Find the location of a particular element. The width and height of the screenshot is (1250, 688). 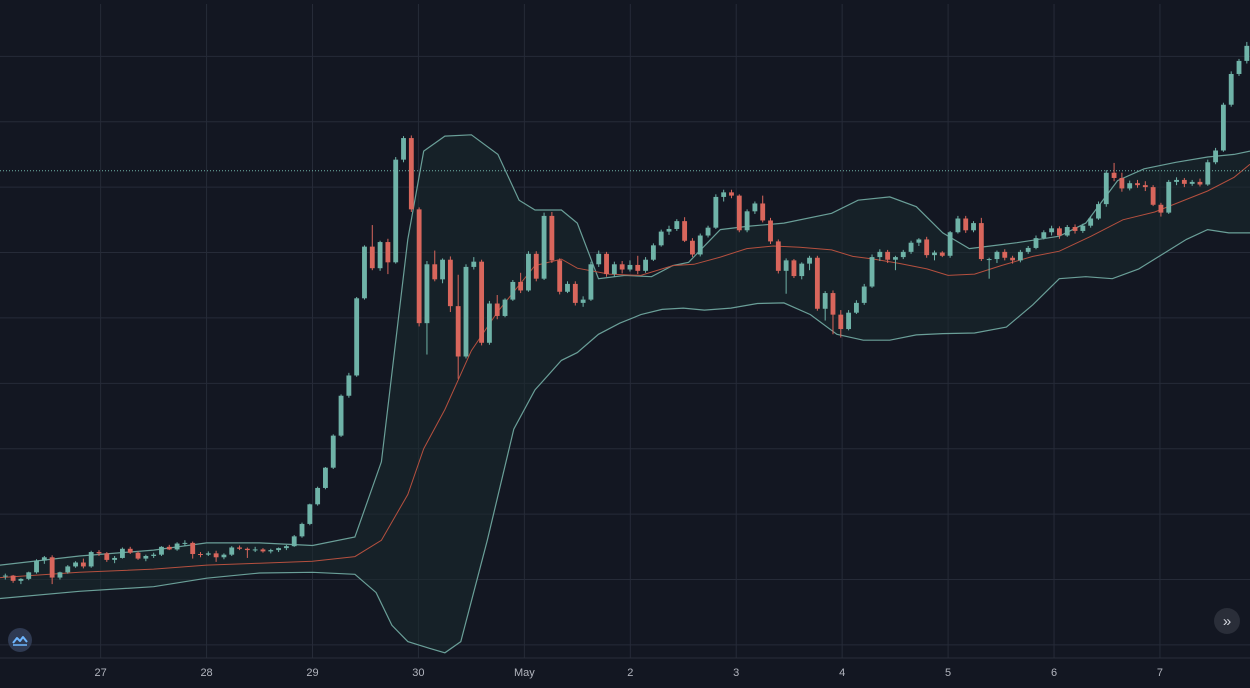

scroll-to-realtime-button: » is located at coordinates (1227, 621).